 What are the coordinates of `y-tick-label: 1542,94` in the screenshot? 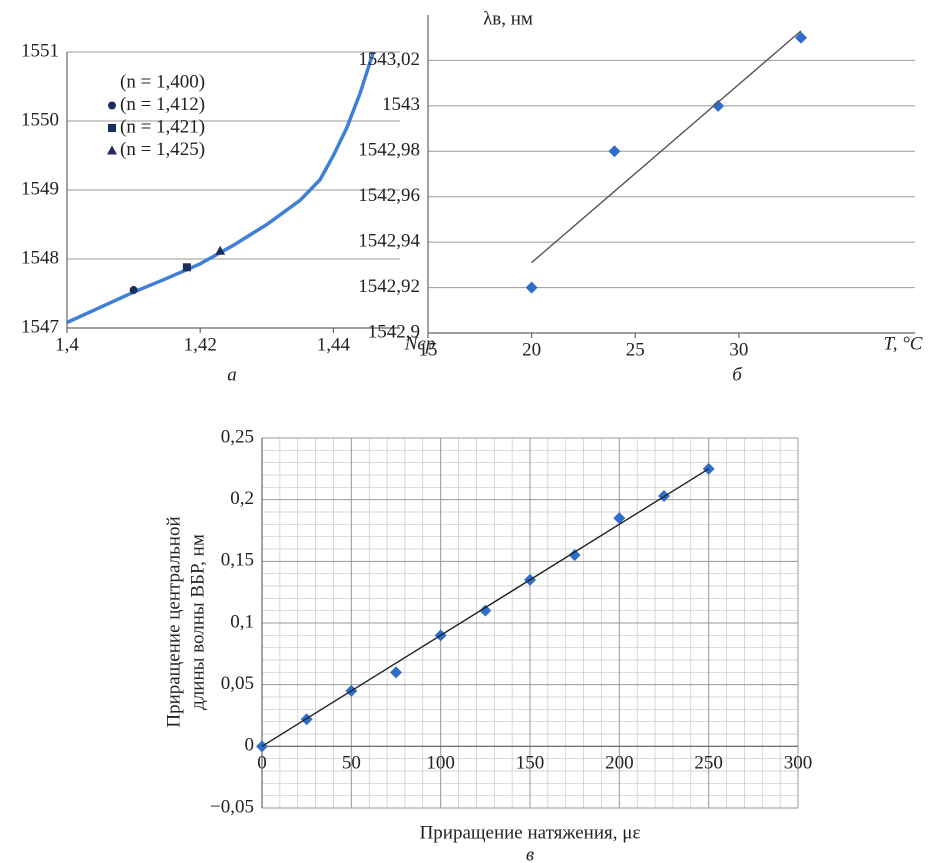 It's located at (389, 241).